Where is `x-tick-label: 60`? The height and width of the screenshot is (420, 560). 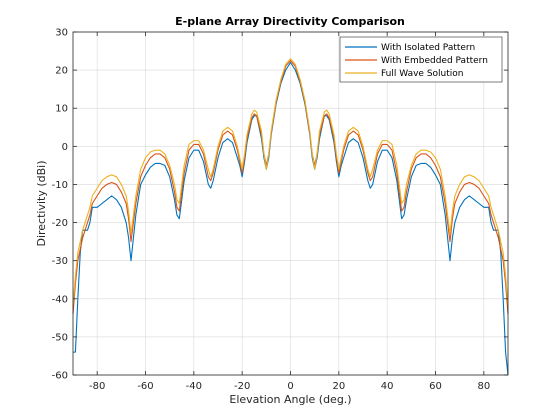 x-tick-label: 60 is located at coordinates (435, 386).